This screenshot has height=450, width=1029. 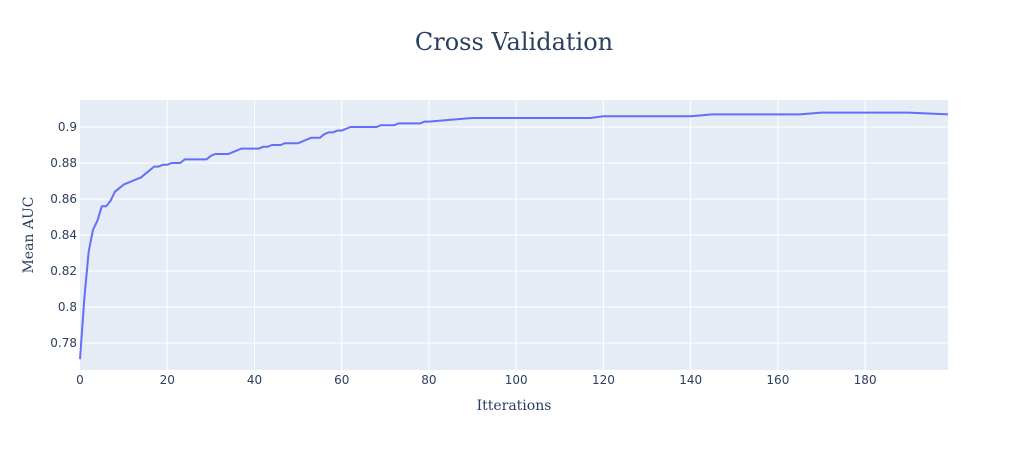 What do you see at coordinates (476, 380) in the screenshot?
I see `x-tick-labels: 0 20 40 60 80 100 120 140 160 180` at bounding box center [476, 380].